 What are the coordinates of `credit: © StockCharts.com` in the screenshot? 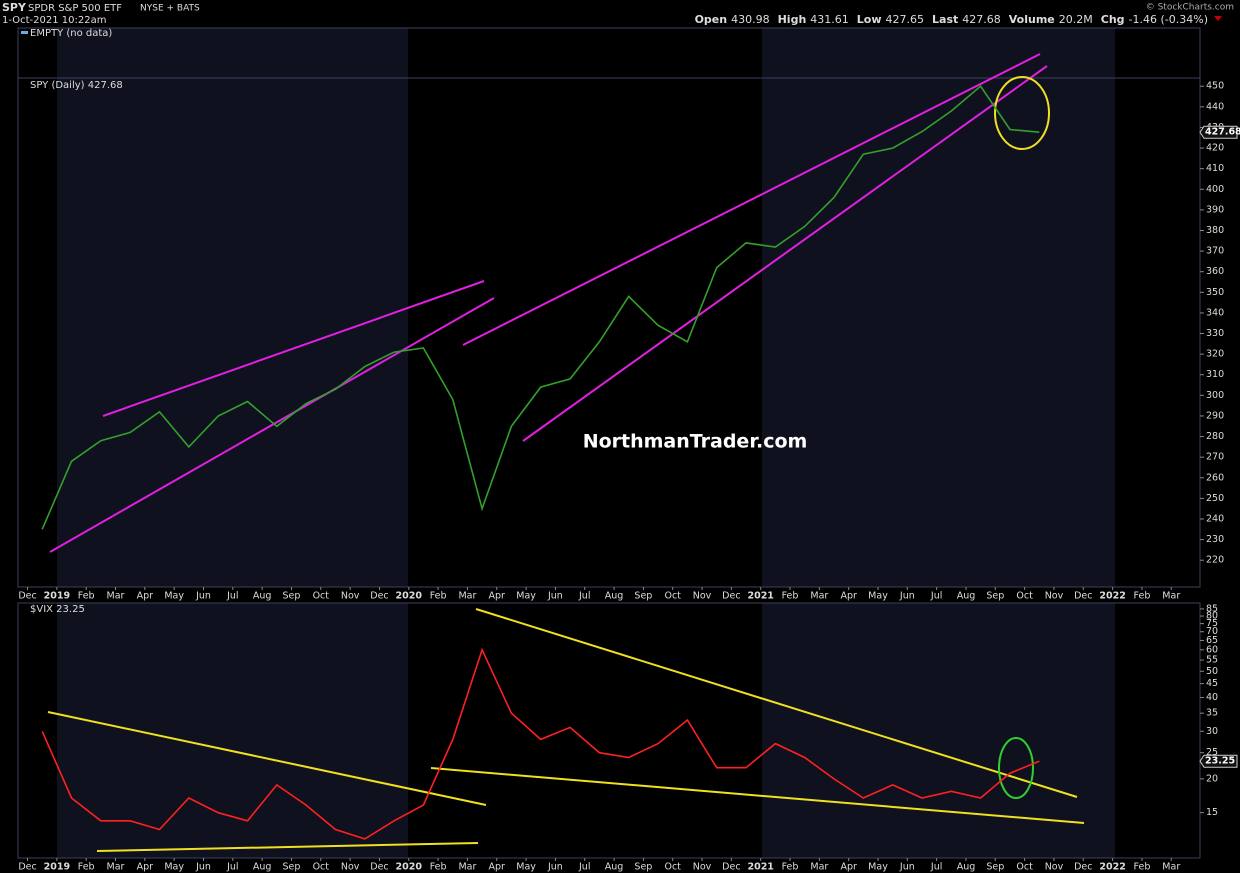 It's located at (1190, 8).